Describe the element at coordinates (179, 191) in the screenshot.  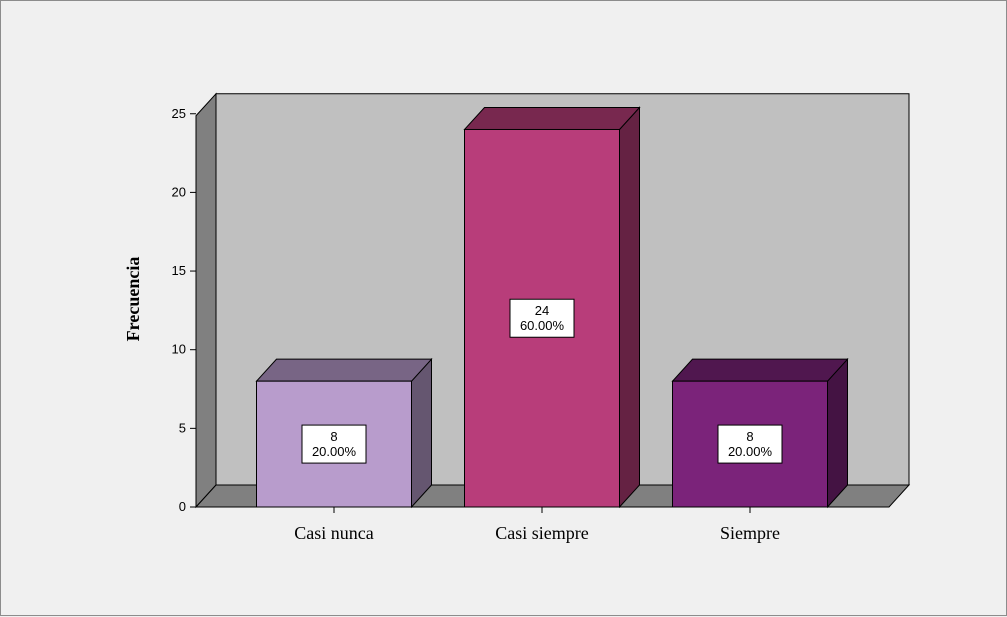
I see `y-tick-label: 20` at that location.